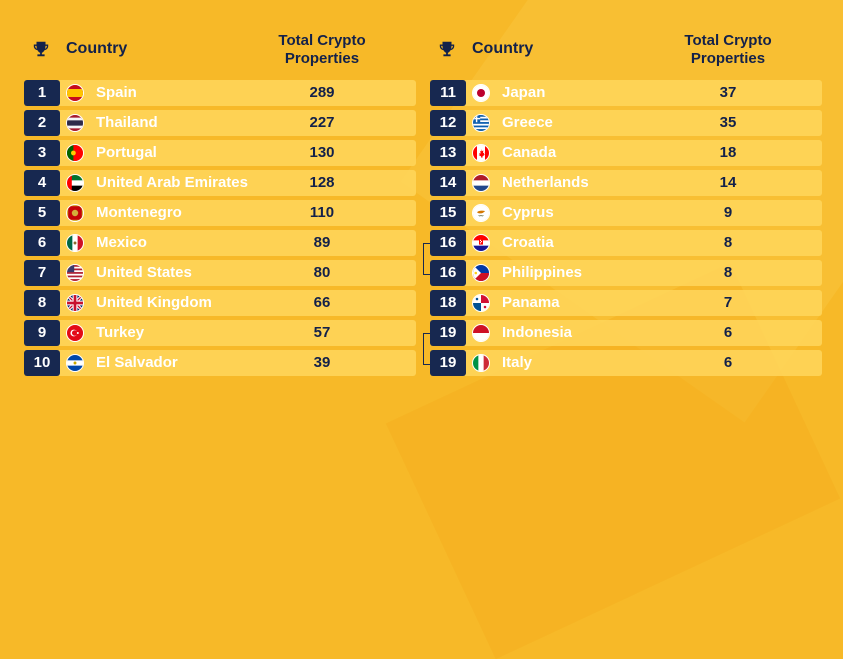  I want to click on rank-badge: 14, so click(448, 183).